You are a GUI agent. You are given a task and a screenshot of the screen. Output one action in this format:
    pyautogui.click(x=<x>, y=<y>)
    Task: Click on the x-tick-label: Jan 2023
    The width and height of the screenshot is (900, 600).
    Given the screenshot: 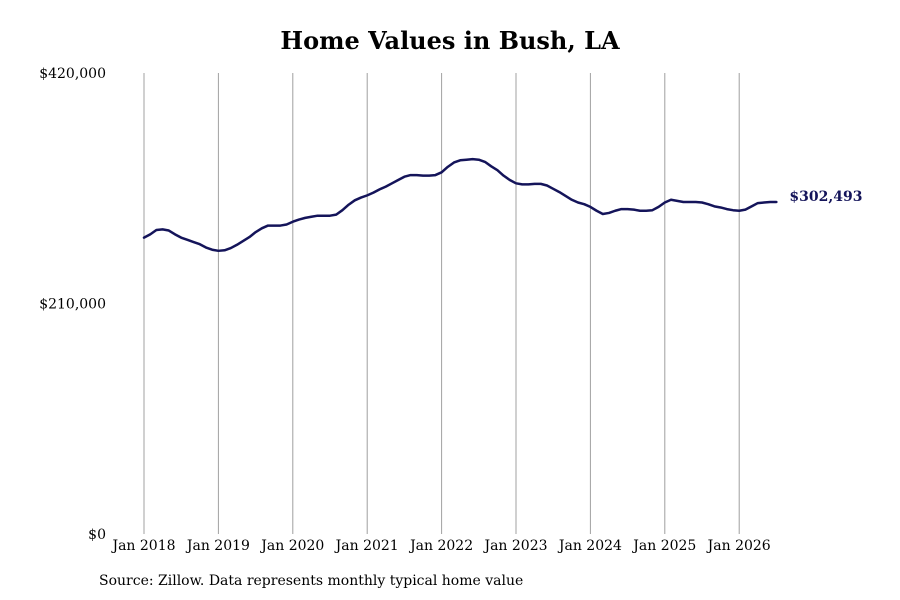 What is the action you would take?
    pyautogui.click(x=514, y=546)
    